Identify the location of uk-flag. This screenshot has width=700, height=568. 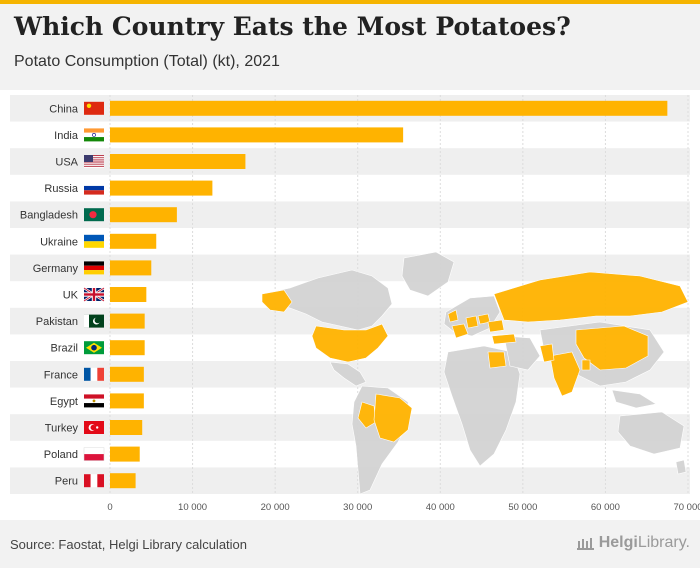
(94, 294).